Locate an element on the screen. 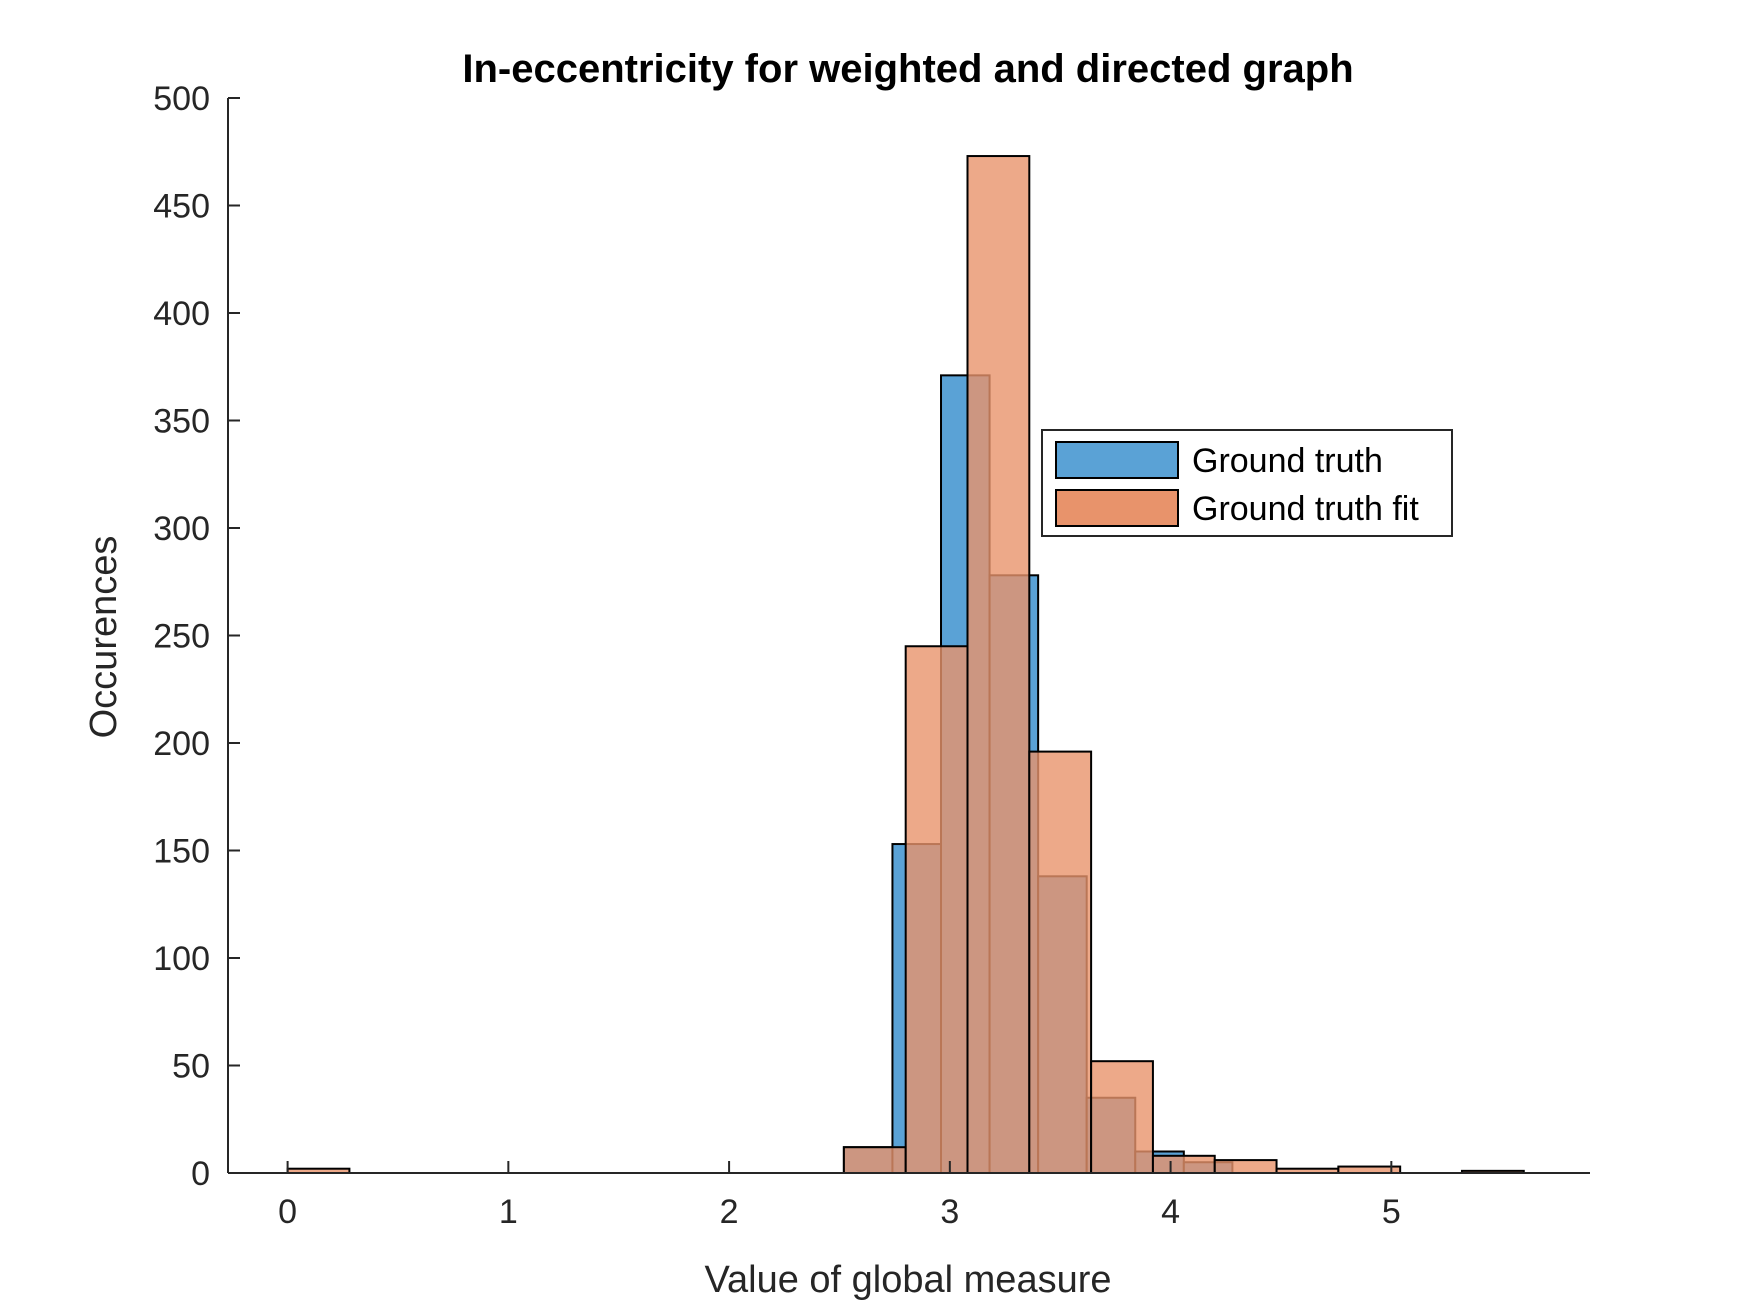 The height and width of the screenshot is (1313, 1750). y-tick-label: 0 is located at coordinates (200, 1174).